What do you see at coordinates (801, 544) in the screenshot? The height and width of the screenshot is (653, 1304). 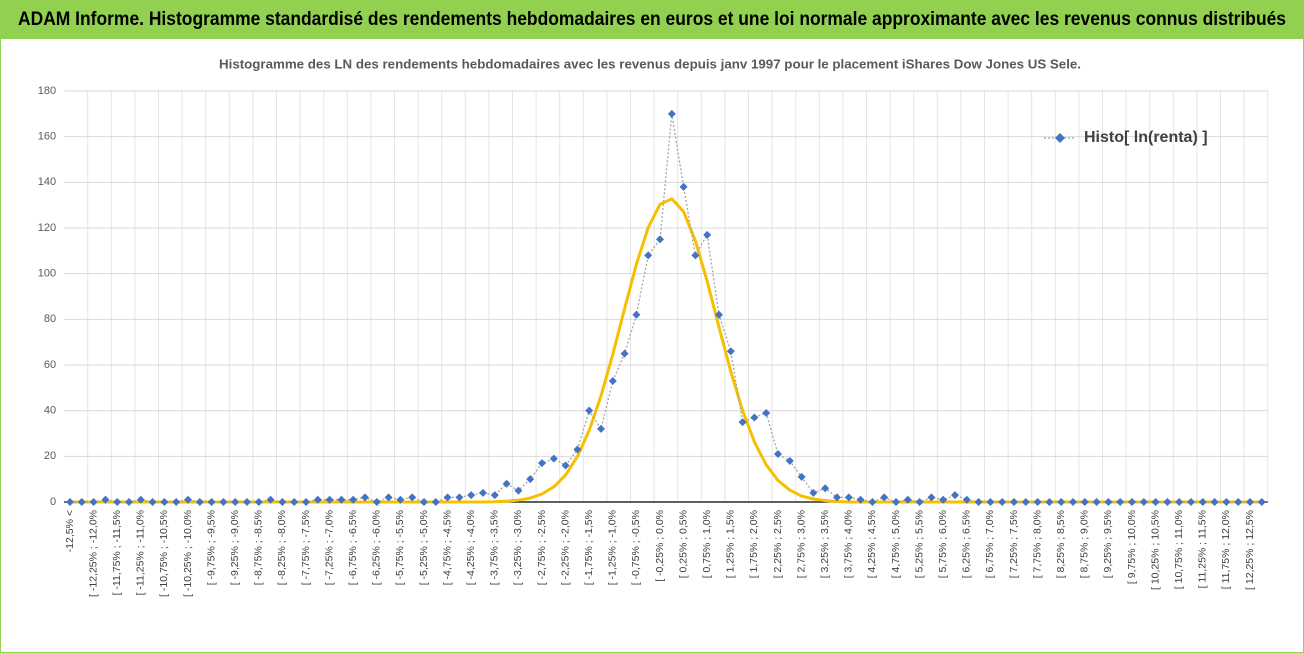 I see `x-tick-label: [ 2,75% ; 3,0%` at bounding box center [801, 544].